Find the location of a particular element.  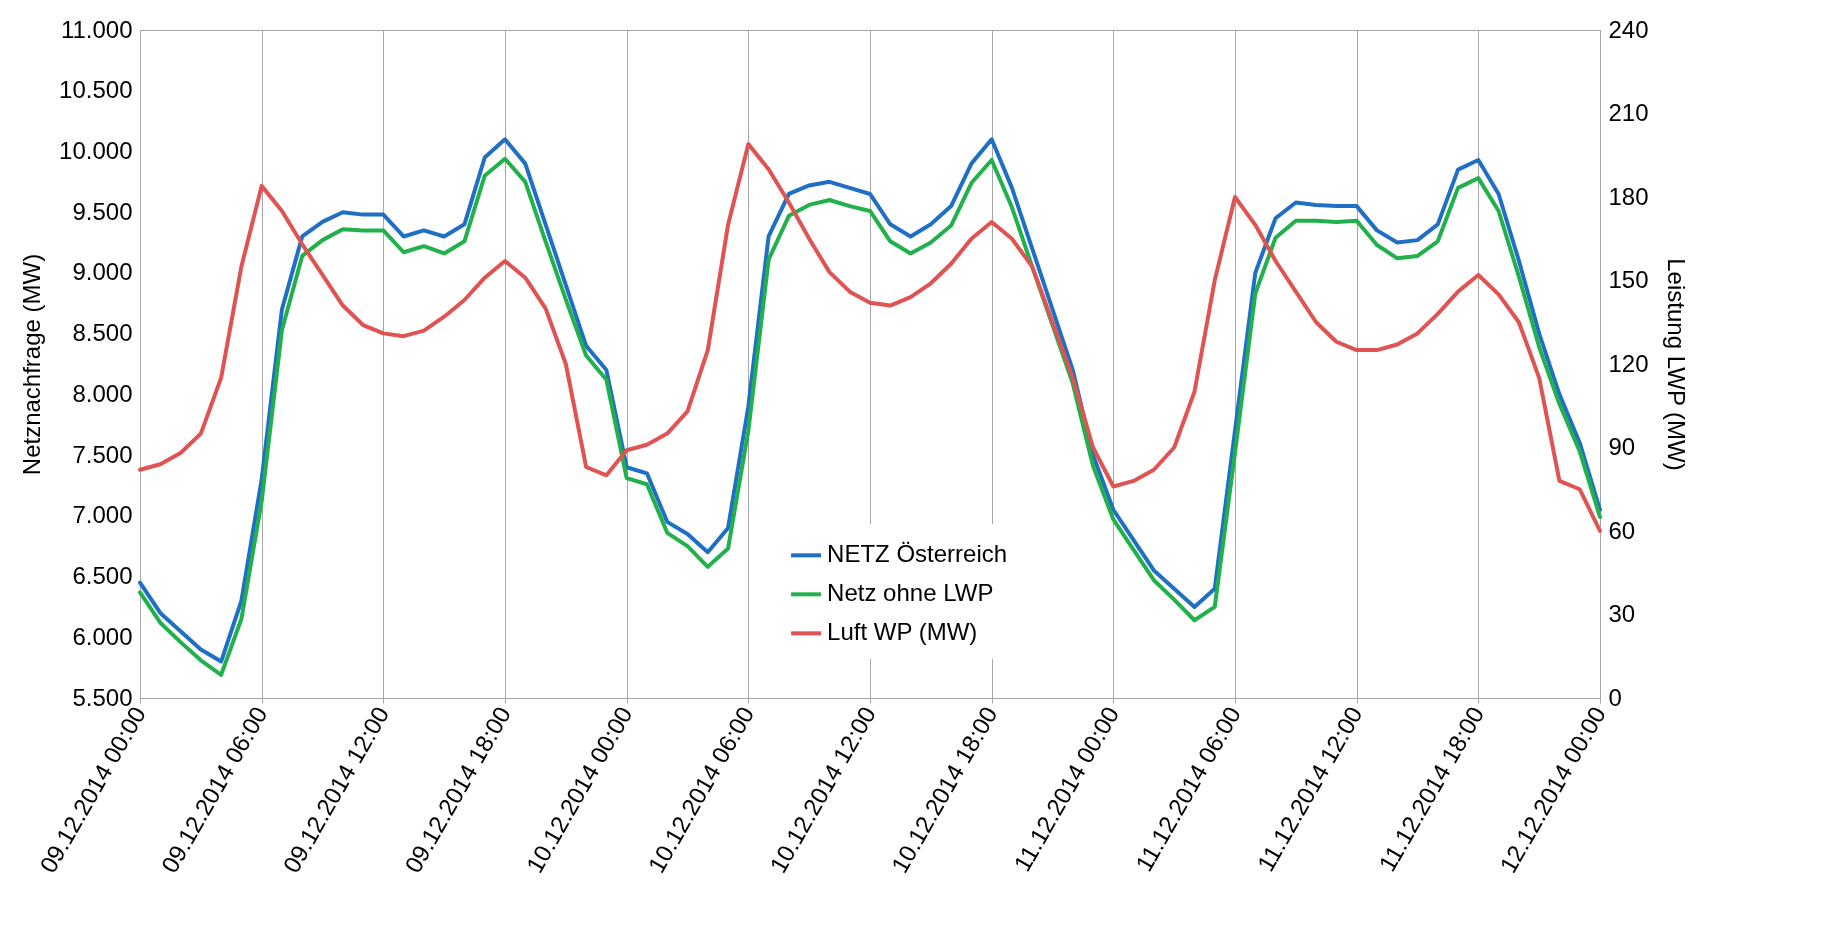

legend-label: NETZ Österreich is located at coordinates (917, 554).